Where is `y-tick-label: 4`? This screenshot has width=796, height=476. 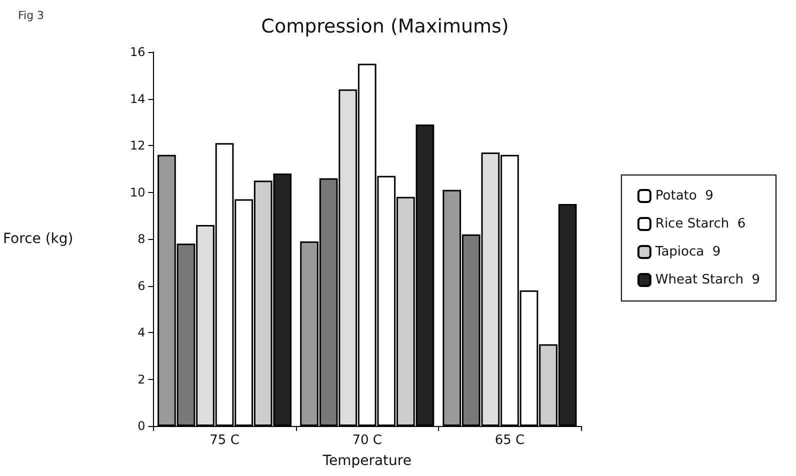
y-tick-label: 4 is located at coordinates (142, 333).